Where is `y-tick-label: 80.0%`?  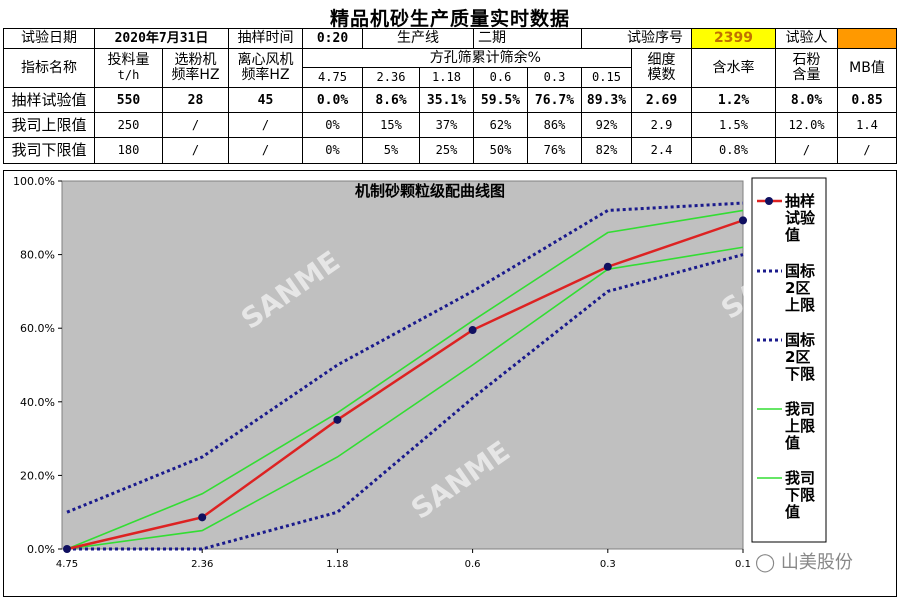 y-tick-label: 80.0% is located at coordinates (37, 255).